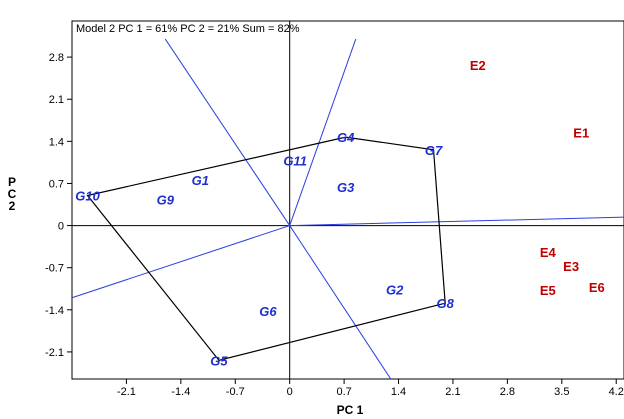  Describe the element at coordinates (12, 194) in the screenshot. I see `y-axis-title-char-2: C` at that location.